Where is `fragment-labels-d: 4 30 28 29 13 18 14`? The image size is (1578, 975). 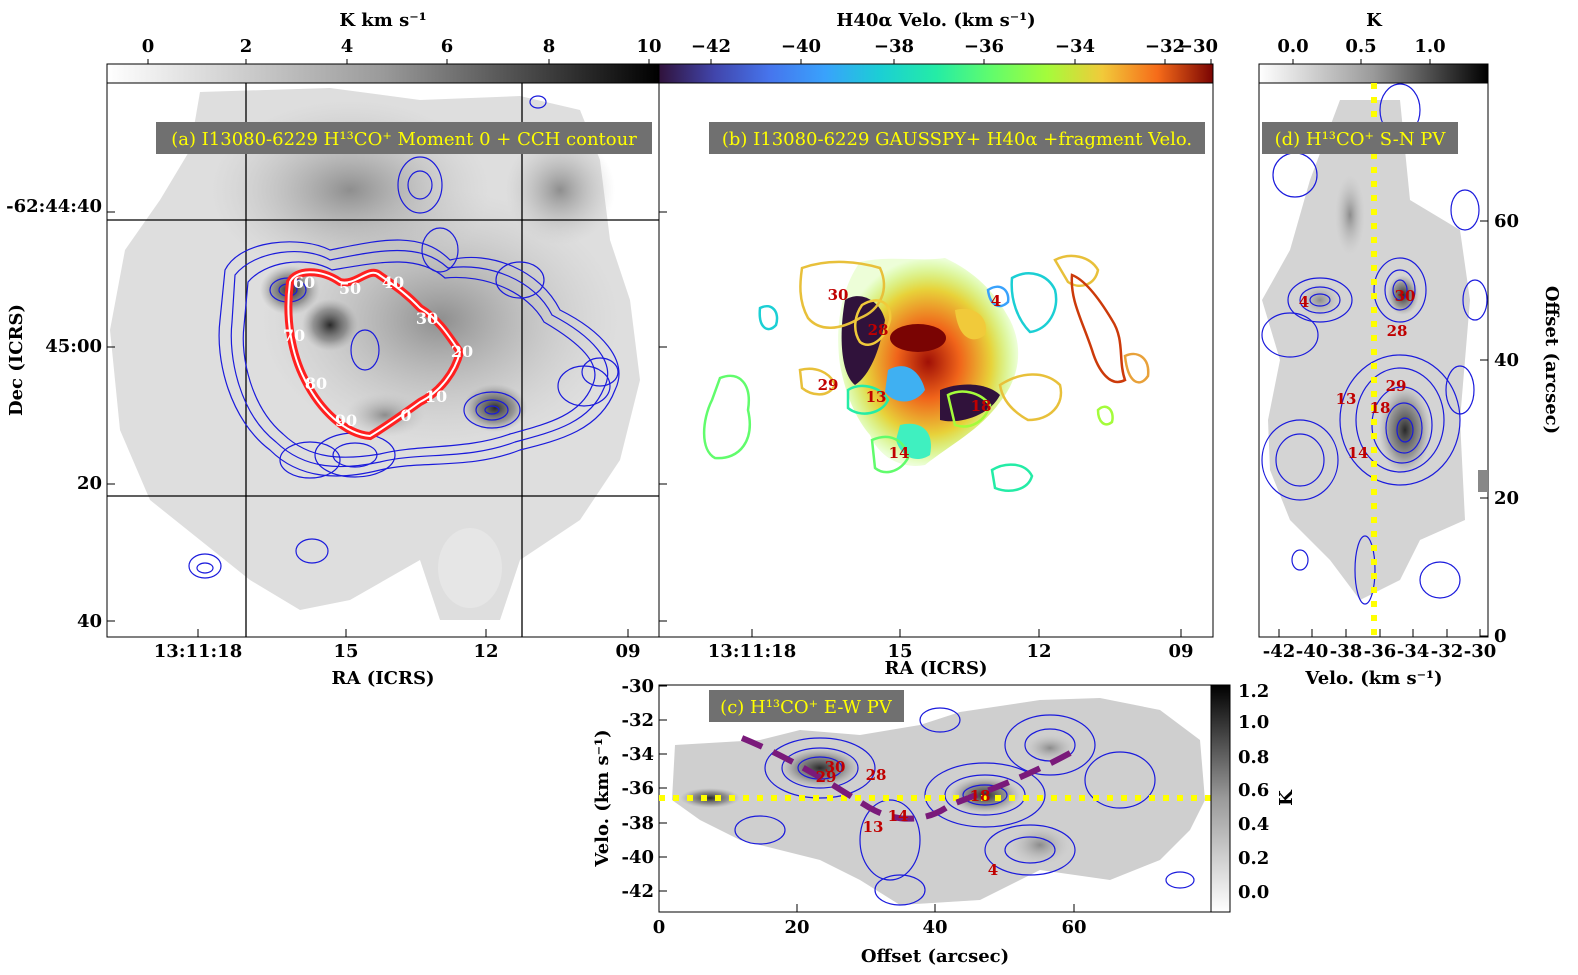
fragment-labels-d: 4 30 28 29 13 18 14 is located at coordinates (1357, 374).